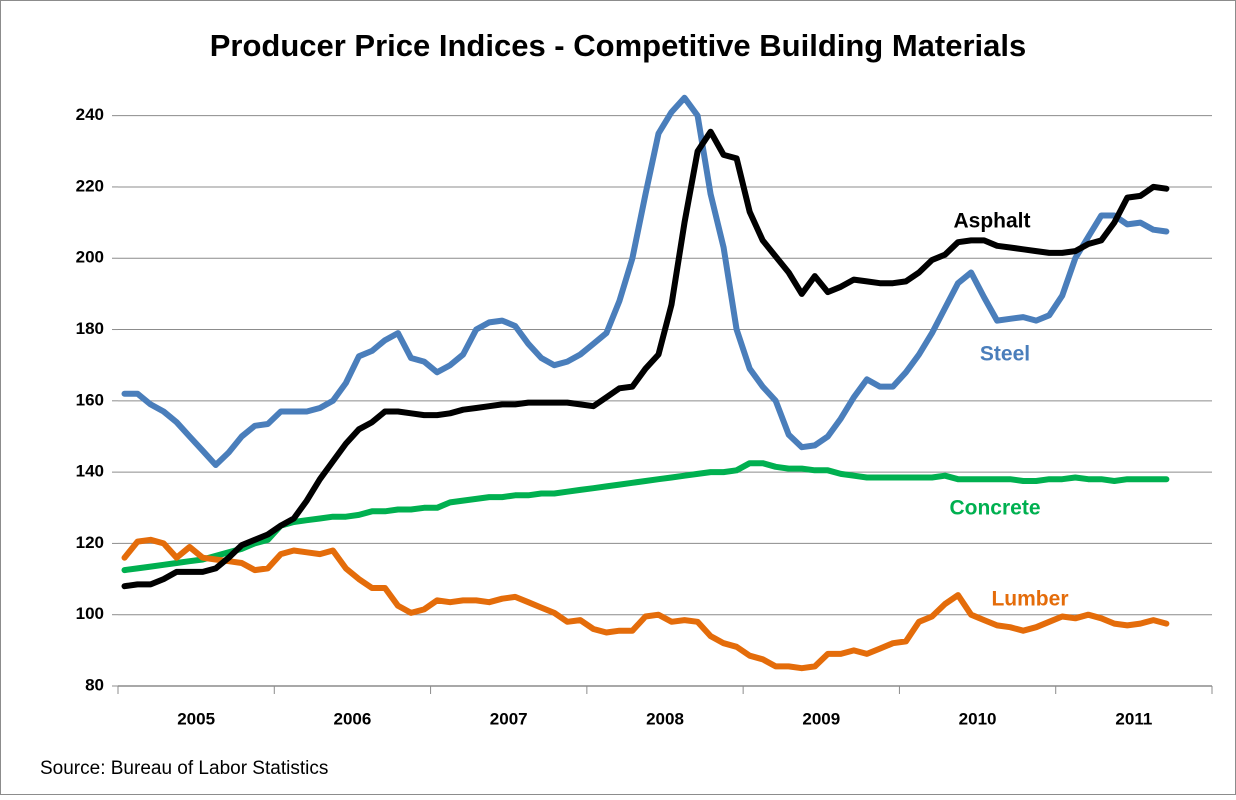  Describe the element at coordinates (90, 613) in the screenshot. I see `y-tick-label: 100` at that location.